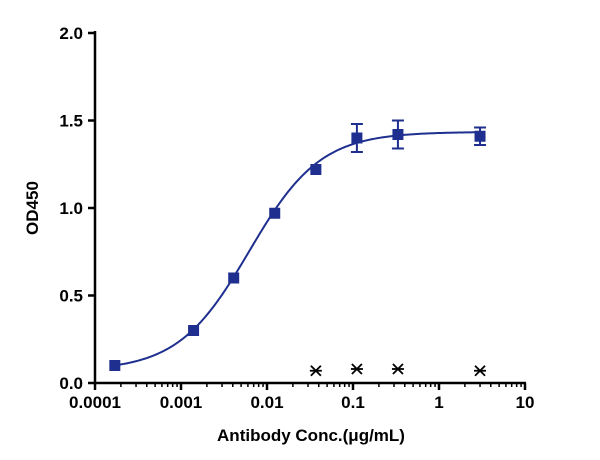 The width and height of the screenshot is (600, 460). Describe the element at coordinates (71, 383) in the screenshot. I see `y-tick-label: 0.0` at that location.